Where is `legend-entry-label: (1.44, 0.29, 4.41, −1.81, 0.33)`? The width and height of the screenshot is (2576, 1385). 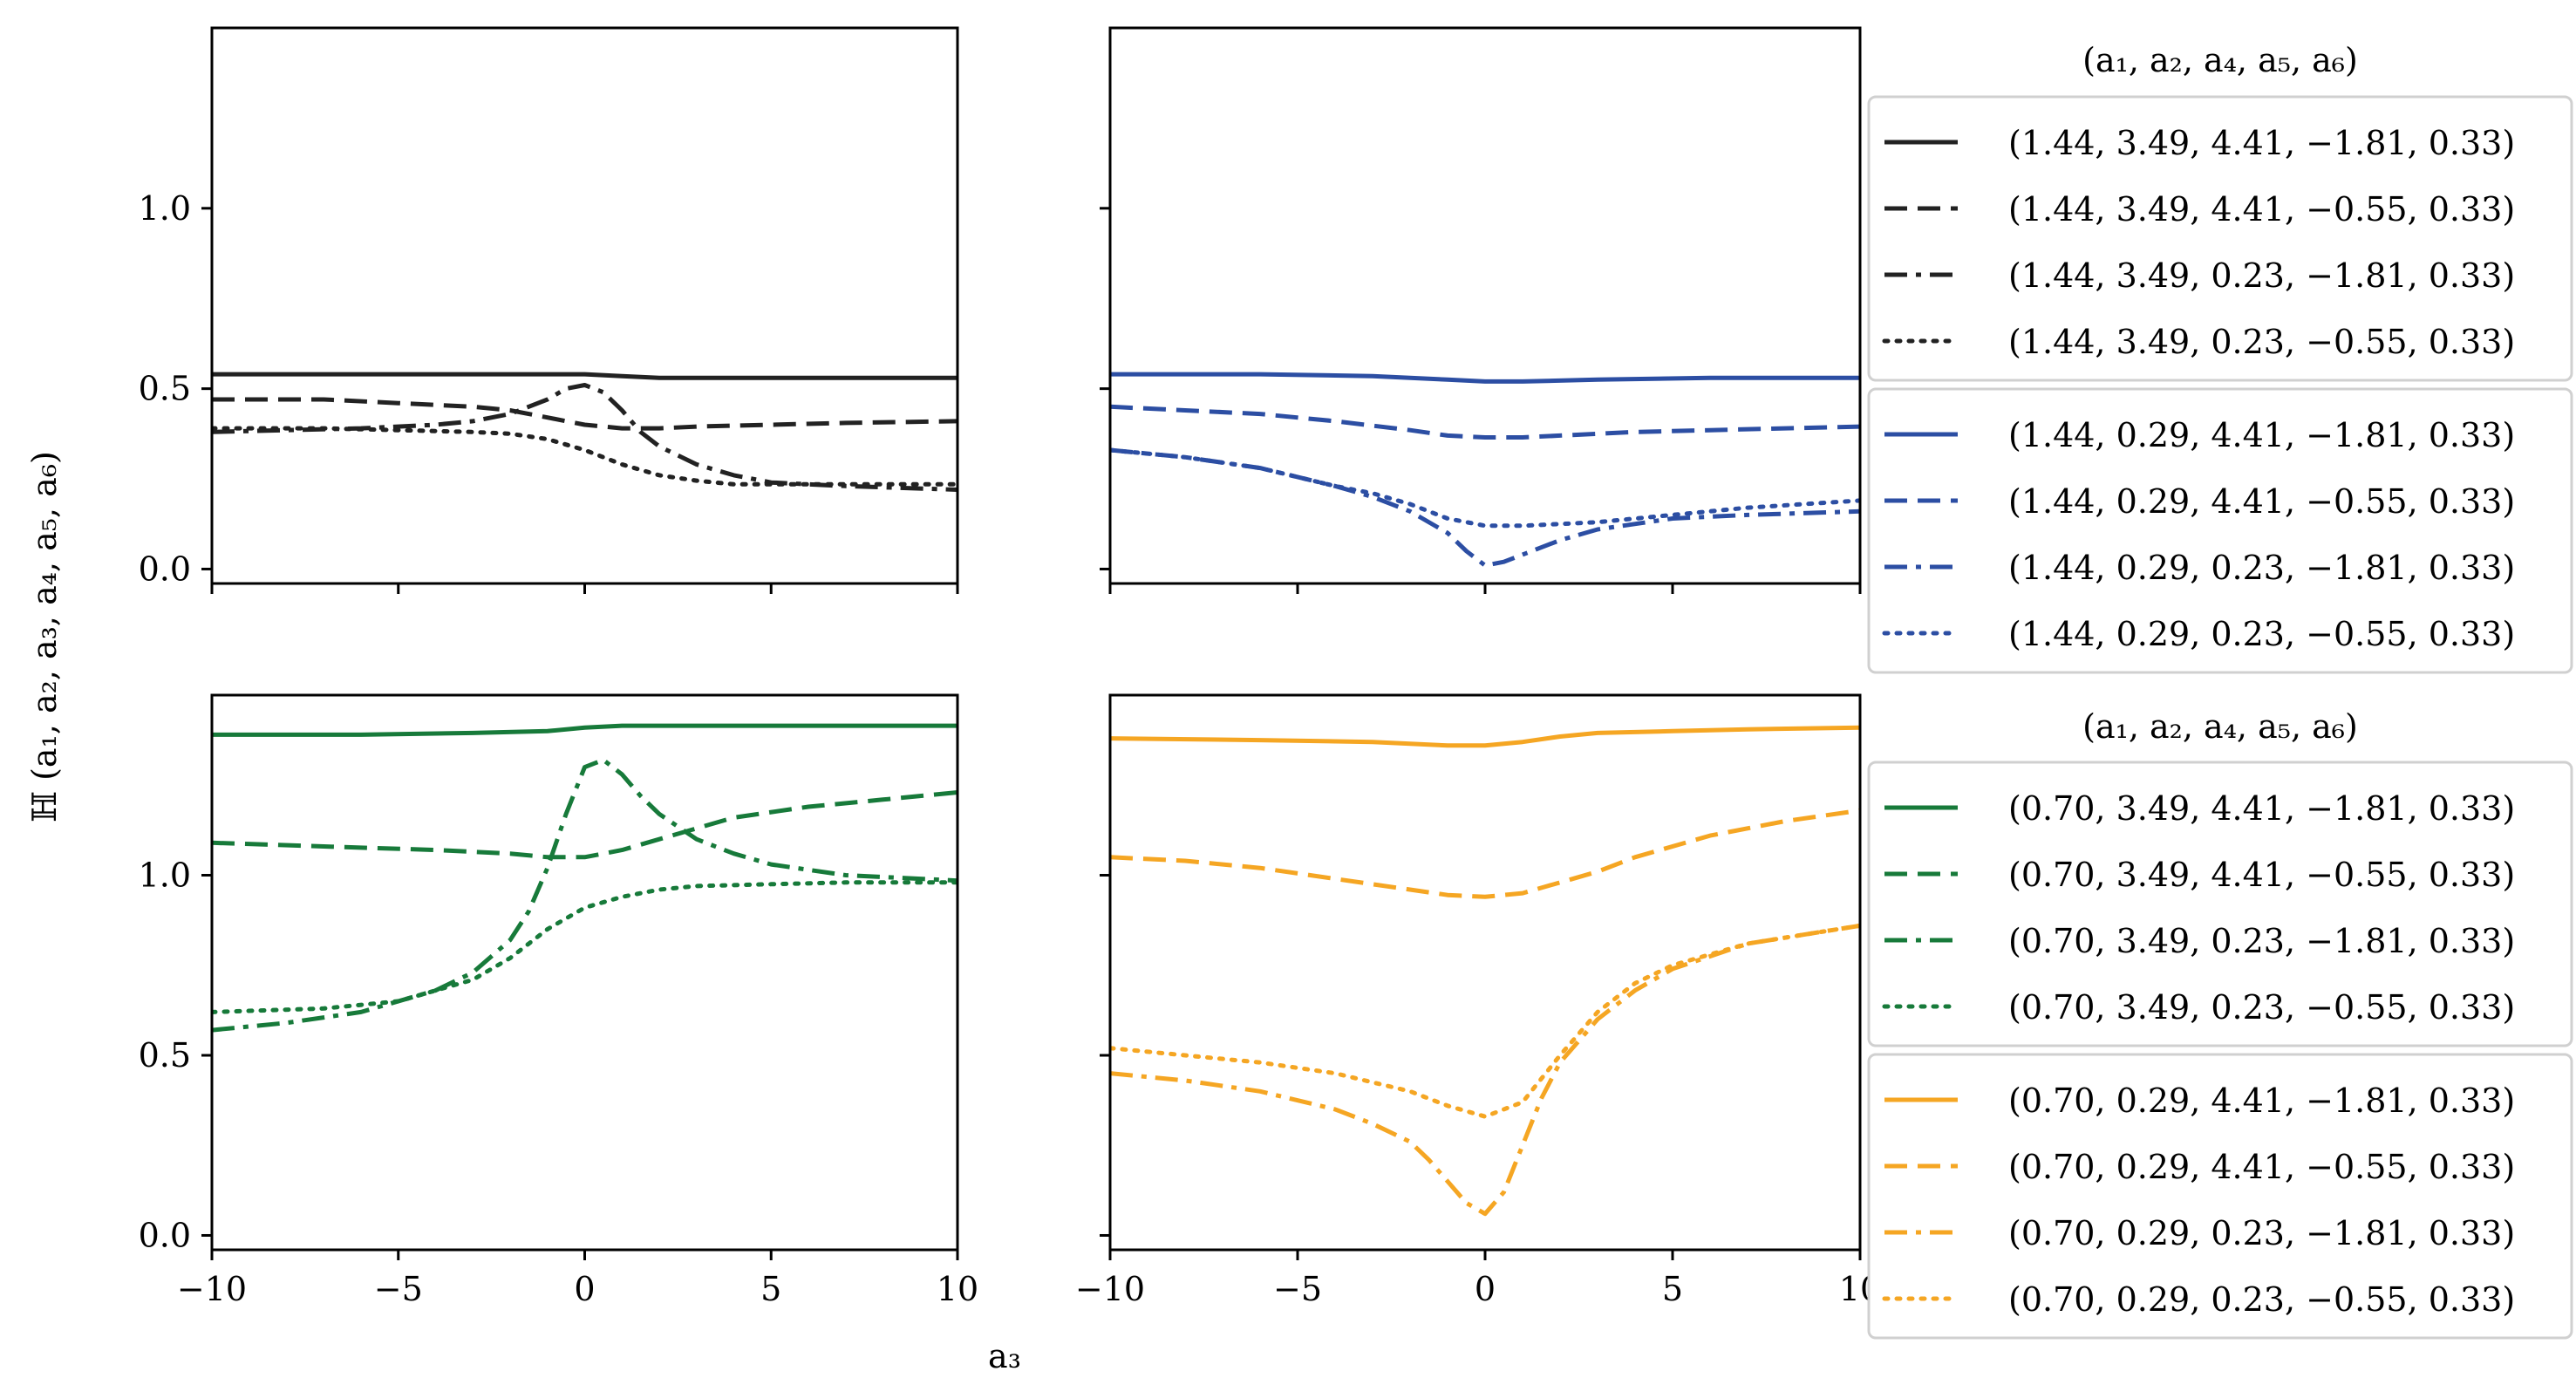 legend-entry-label: (1.44, 0.29, 4.41, −1.81, 0.33) is located at coordinates (2261, 435).